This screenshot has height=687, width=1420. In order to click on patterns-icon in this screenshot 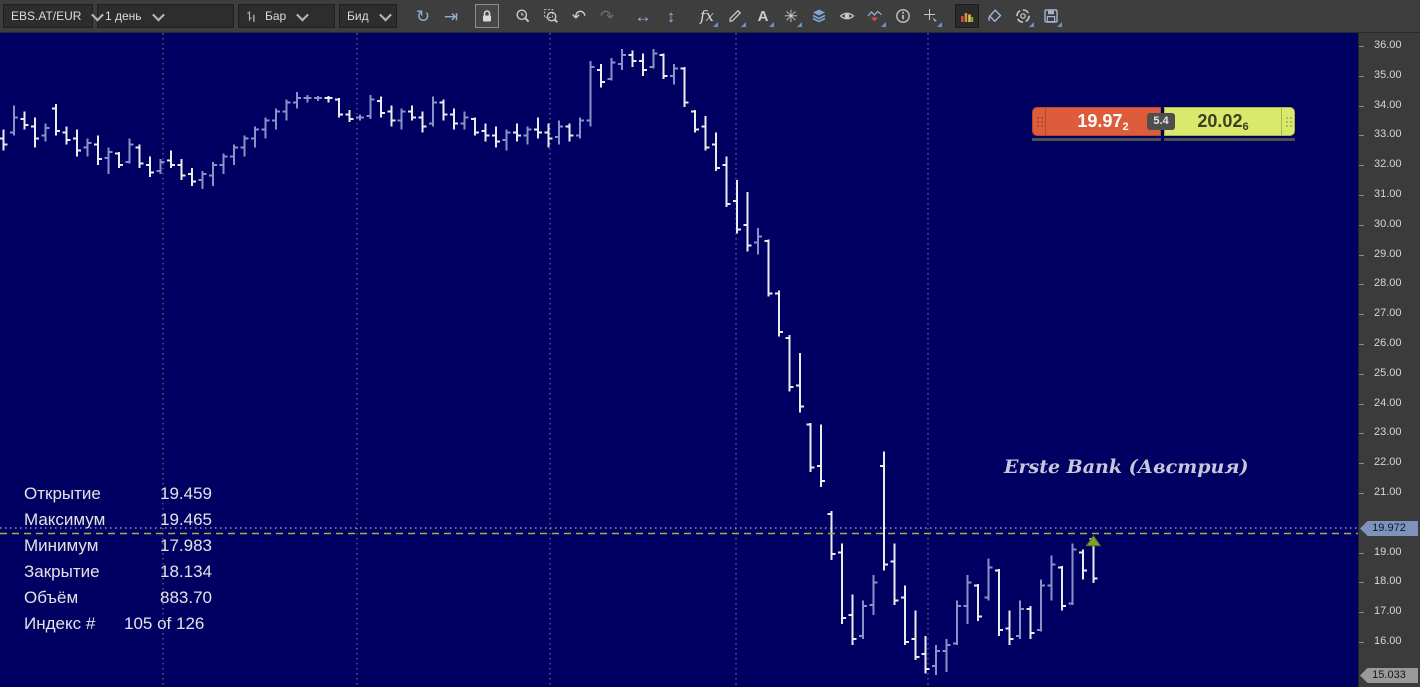, I will do `click(875, 16)`.